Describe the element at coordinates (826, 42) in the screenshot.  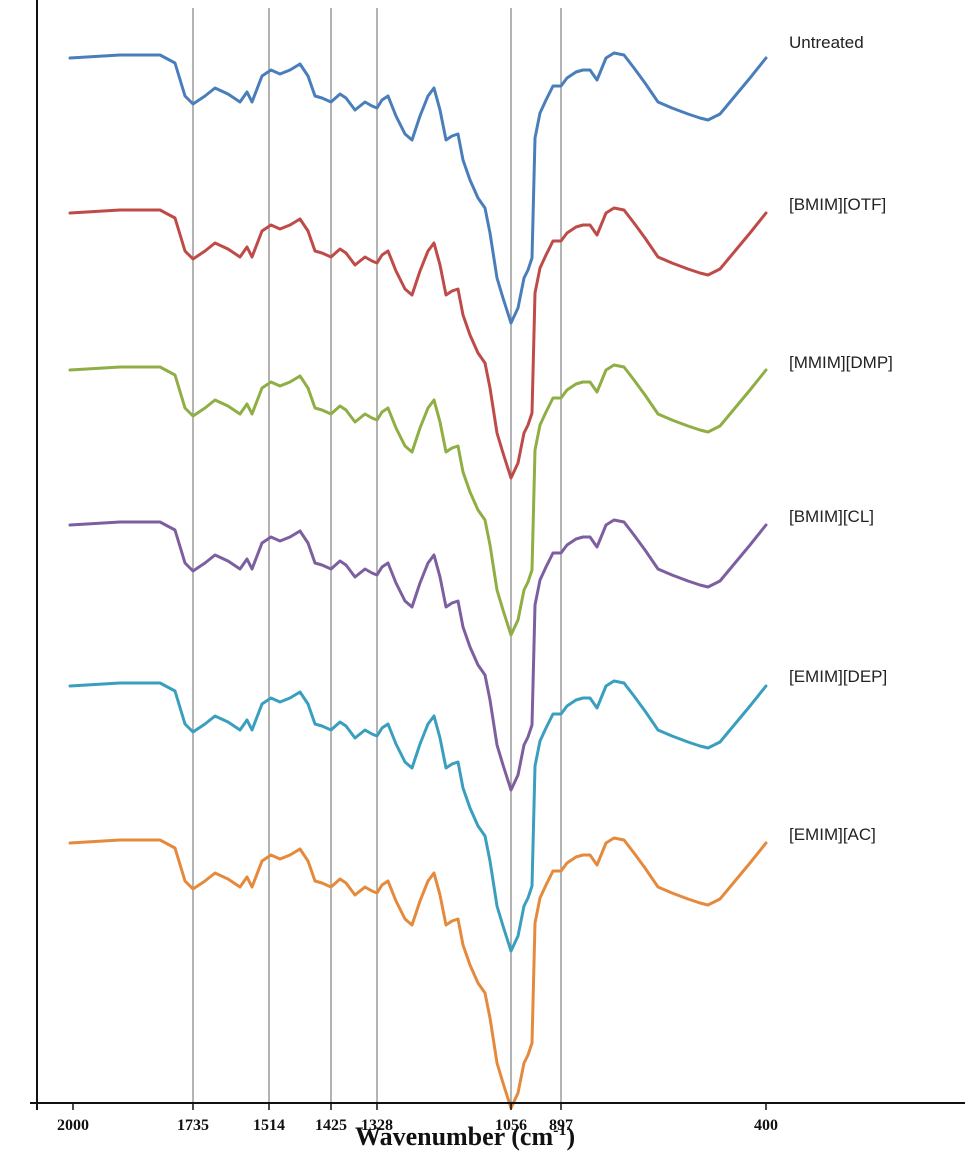
I see `series-label-0: Untreated` at that location.